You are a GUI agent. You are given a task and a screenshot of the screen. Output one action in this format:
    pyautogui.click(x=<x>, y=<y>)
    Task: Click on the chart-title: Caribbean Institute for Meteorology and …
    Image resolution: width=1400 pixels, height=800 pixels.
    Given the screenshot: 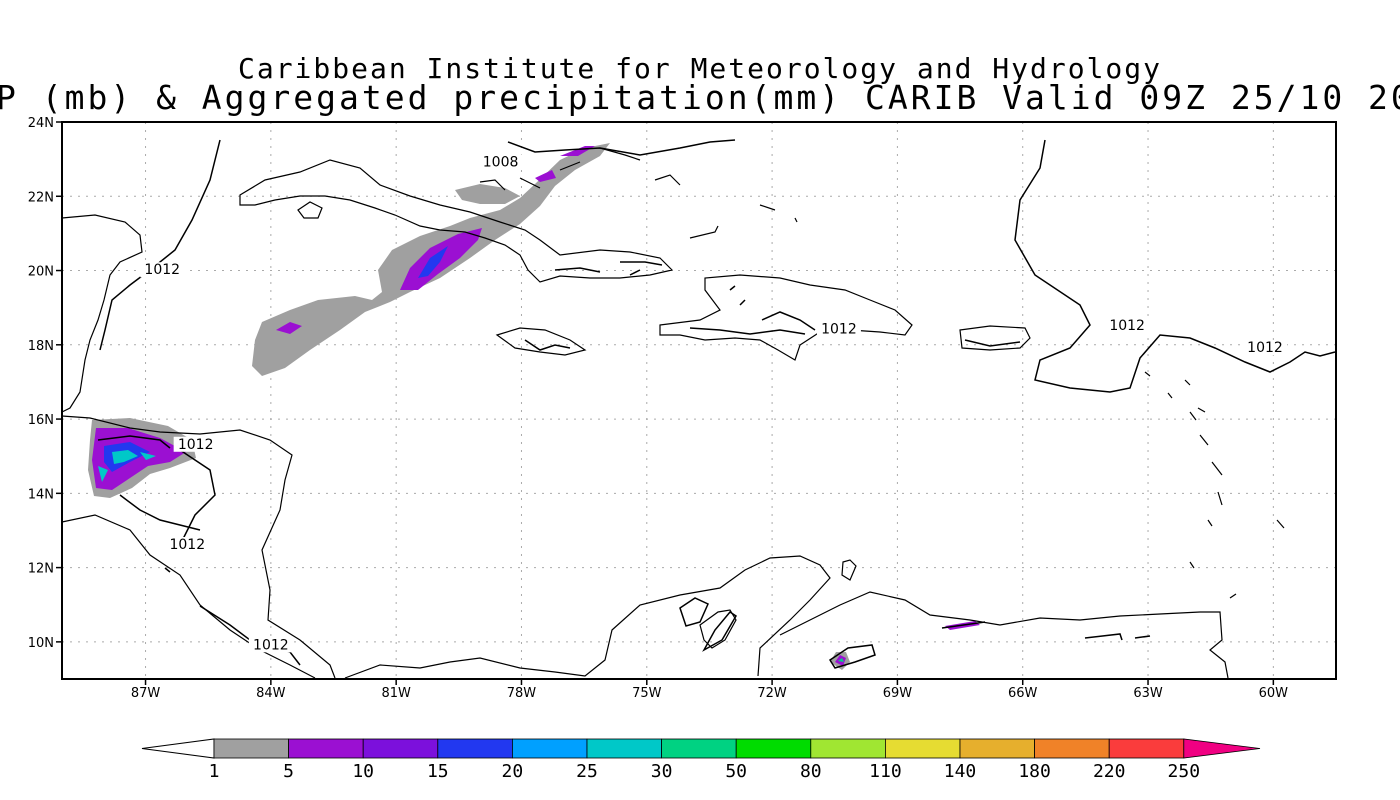 What is the action you would take?
    pyautogui.click(x=699, y=68)
    